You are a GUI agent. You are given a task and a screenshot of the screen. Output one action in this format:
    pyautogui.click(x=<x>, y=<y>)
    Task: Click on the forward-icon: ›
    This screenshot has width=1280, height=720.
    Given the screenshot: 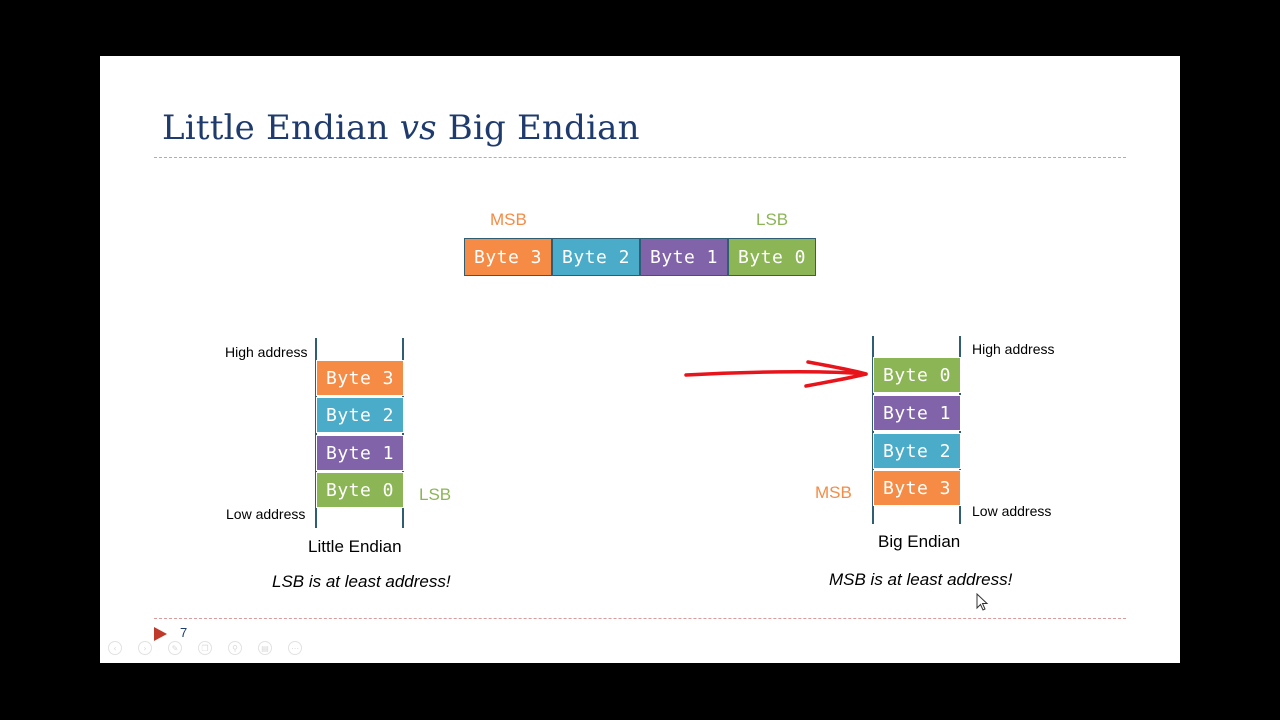 What is the action you would take?
    pyautogui.click(x=145, y=648)
    